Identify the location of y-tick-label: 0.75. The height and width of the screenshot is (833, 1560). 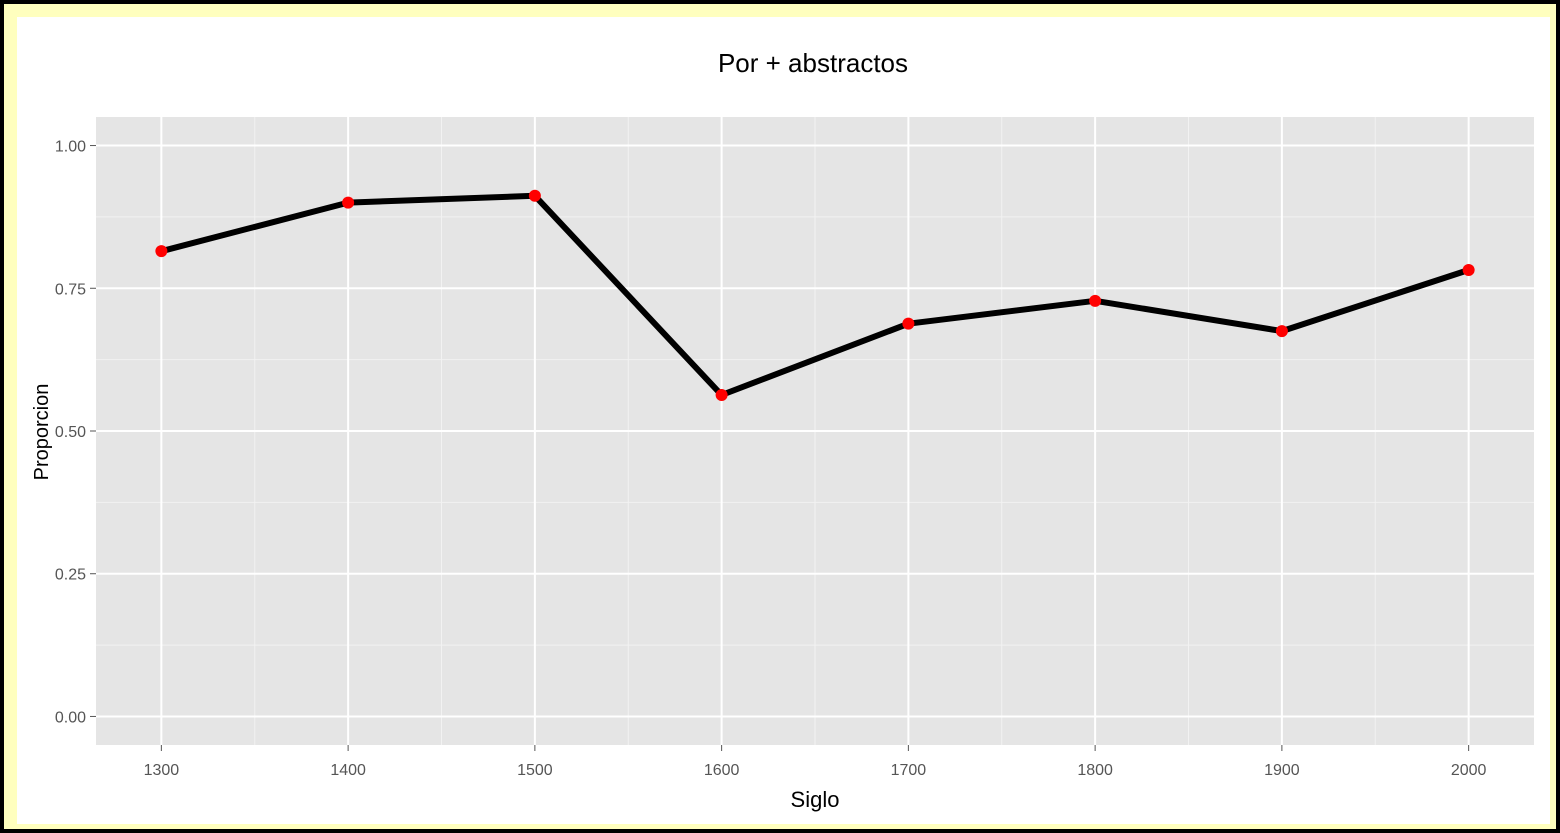
(70, 289).